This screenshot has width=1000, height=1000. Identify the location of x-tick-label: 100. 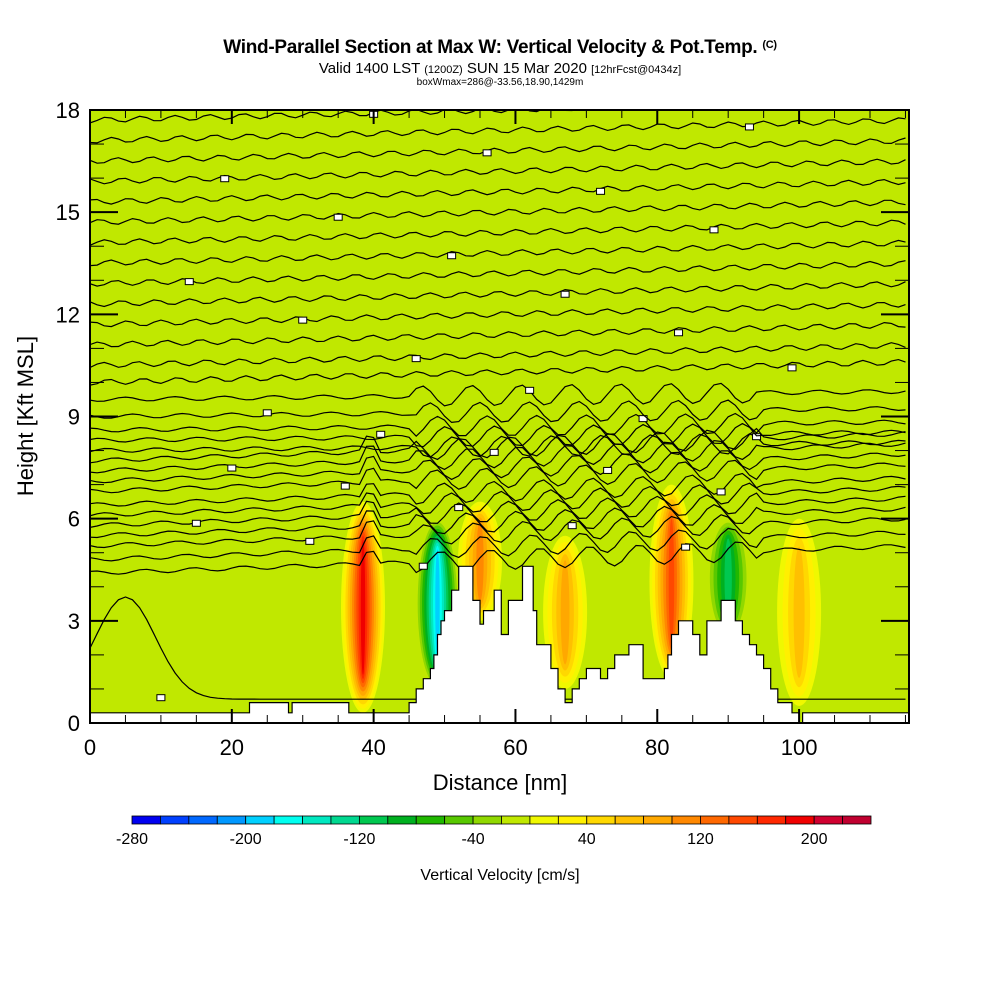
(799, 747).